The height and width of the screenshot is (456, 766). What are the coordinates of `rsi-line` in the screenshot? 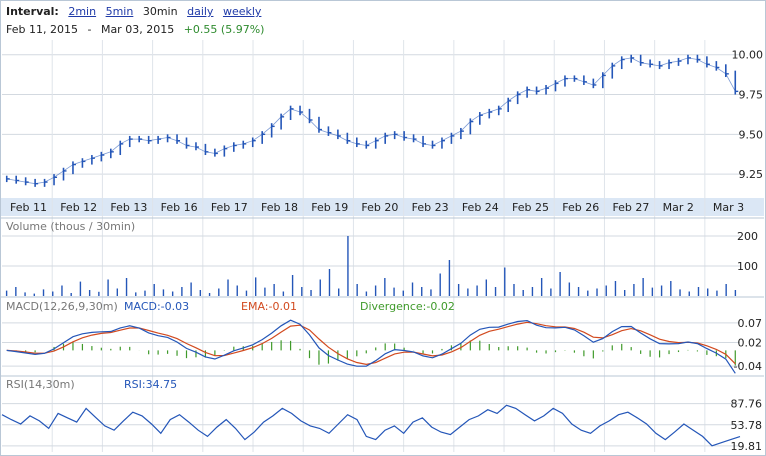 It's located at (371, 425).